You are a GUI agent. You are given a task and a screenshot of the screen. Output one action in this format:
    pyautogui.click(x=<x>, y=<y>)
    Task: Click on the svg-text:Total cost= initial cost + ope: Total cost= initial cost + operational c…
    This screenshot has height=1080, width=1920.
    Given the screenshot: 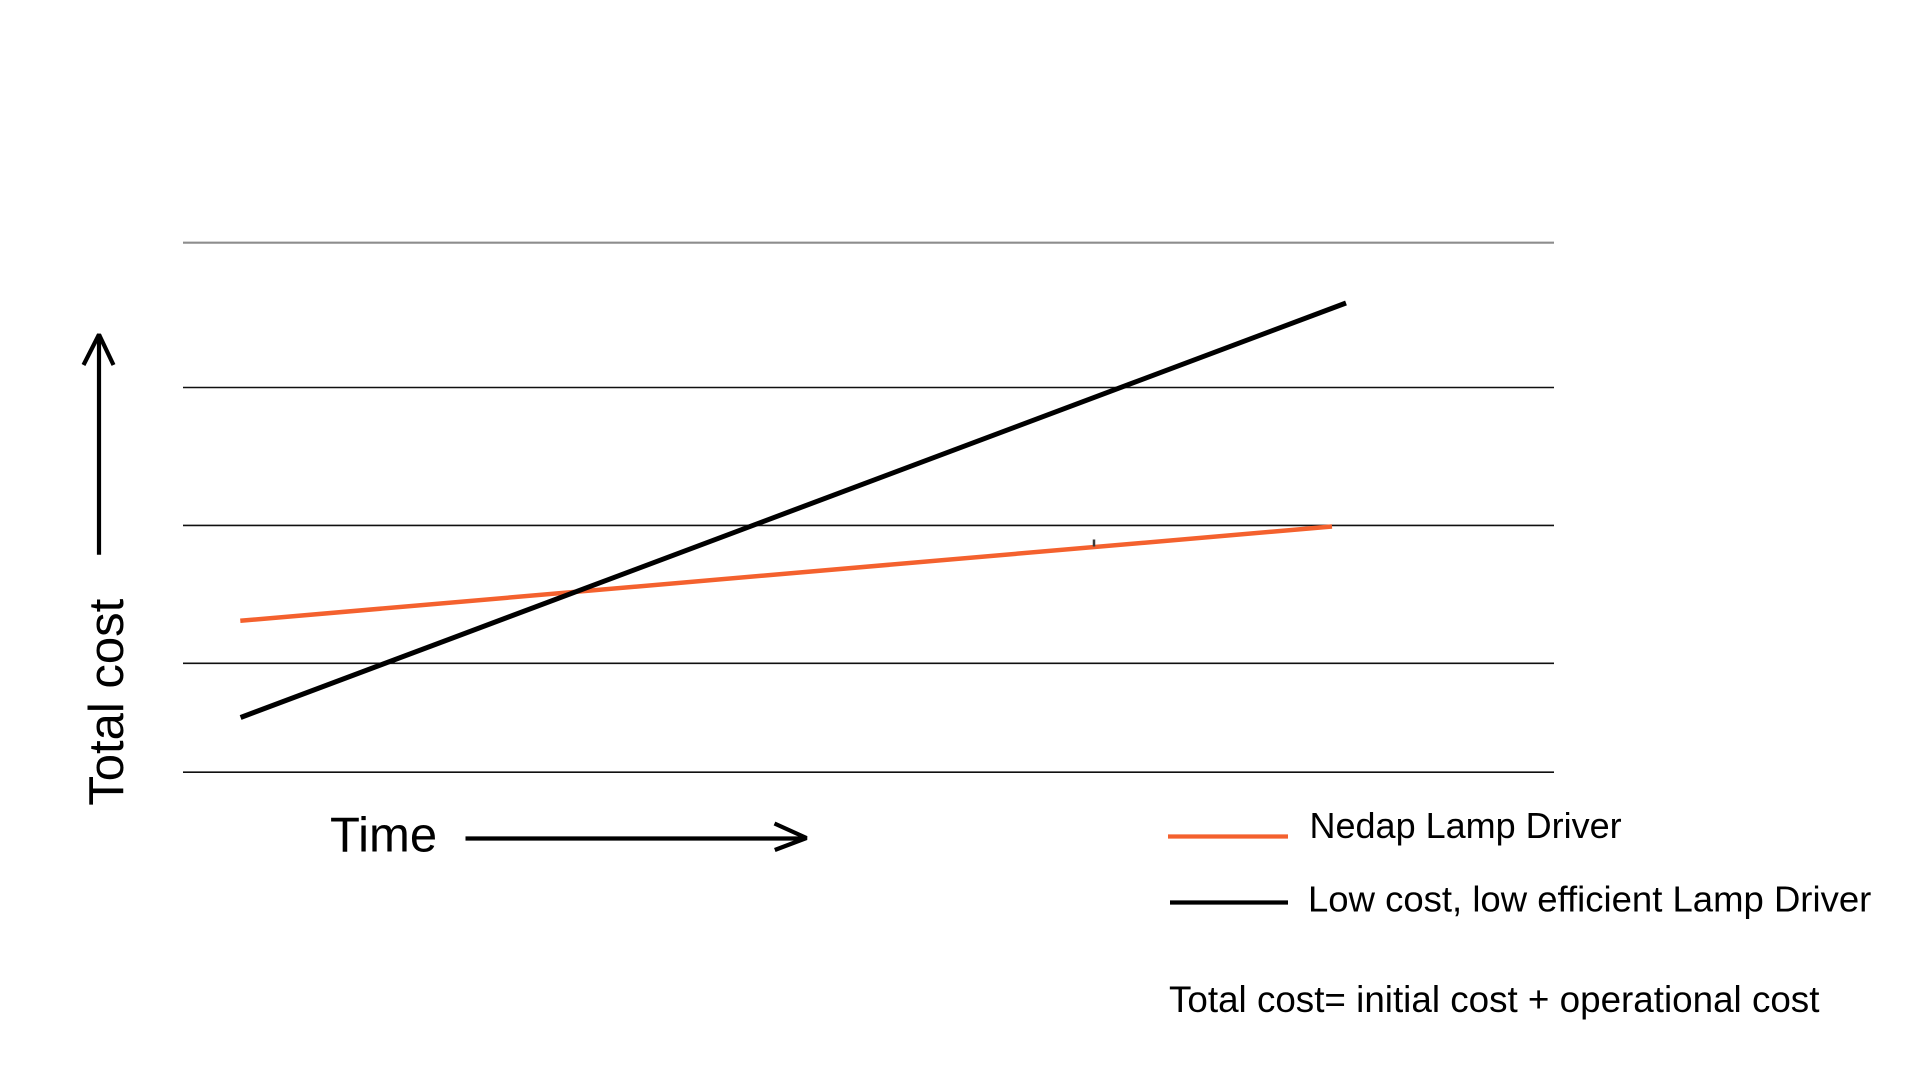 What is the action you would take?
    pyautogui.click(x=1494, y=999)
    